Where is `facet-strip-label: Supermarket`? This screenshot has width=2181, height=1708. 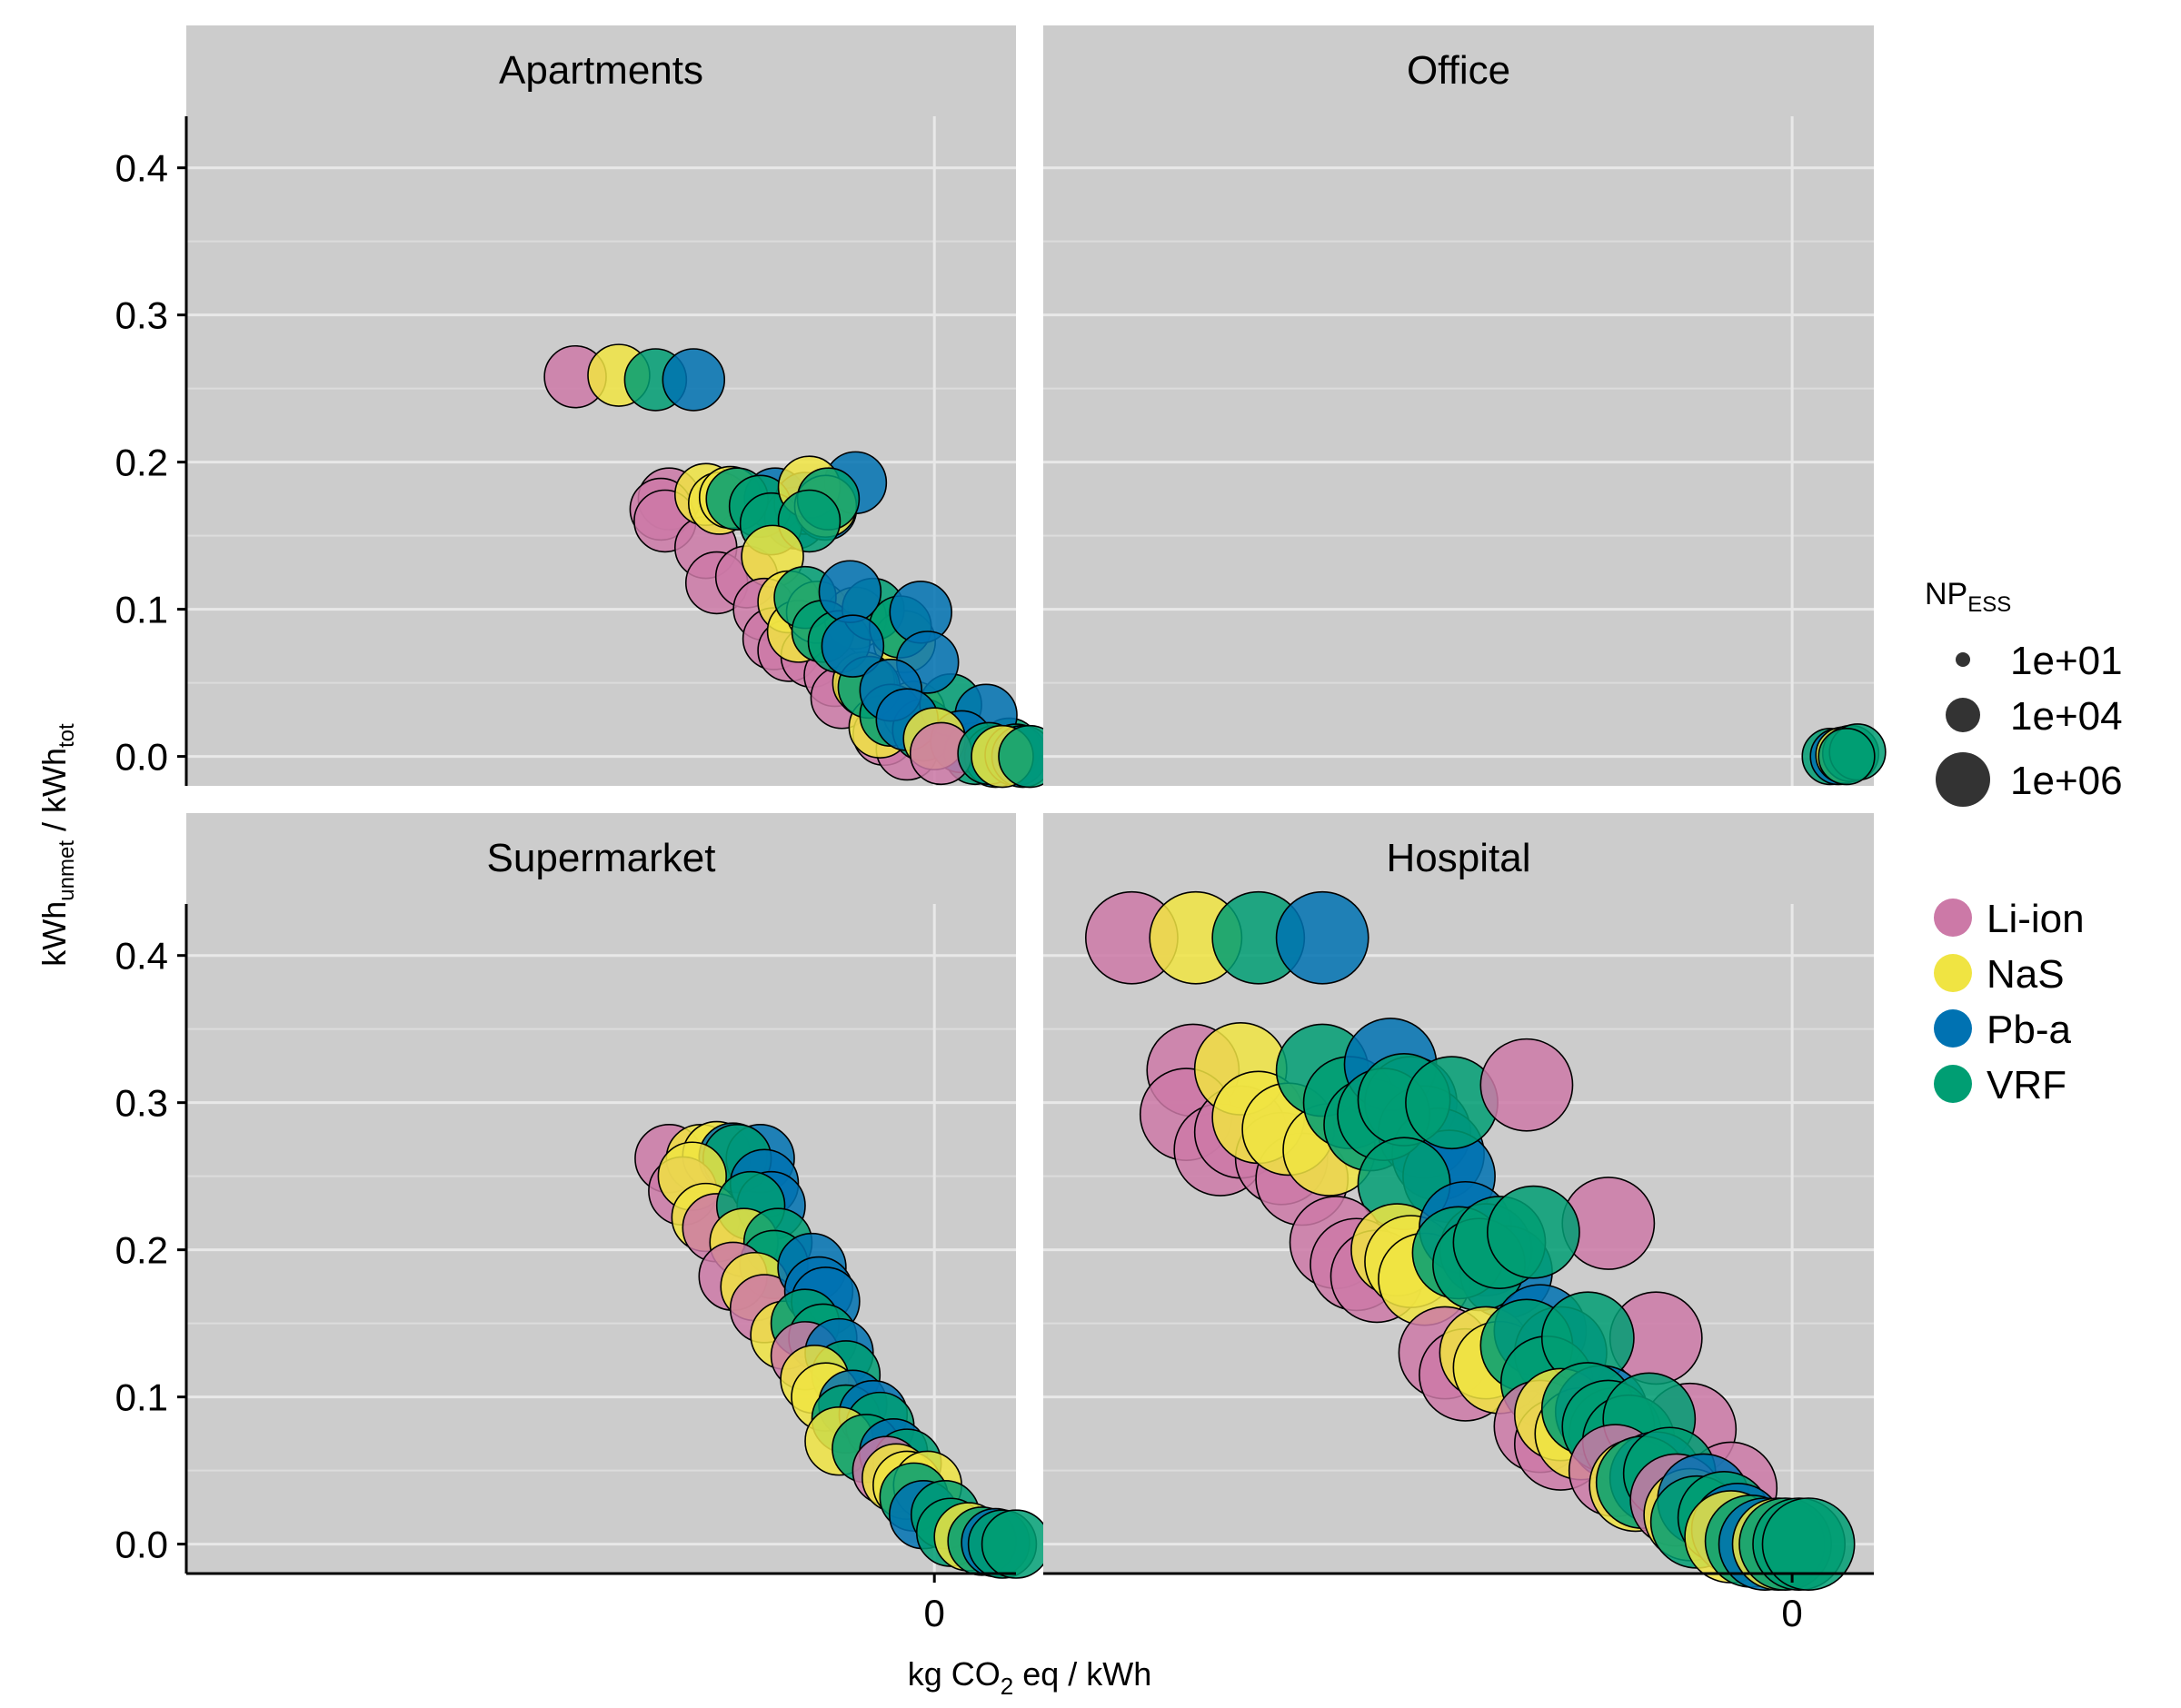 facet-strip-label: Supermarket is located at coordinates (601, 858).